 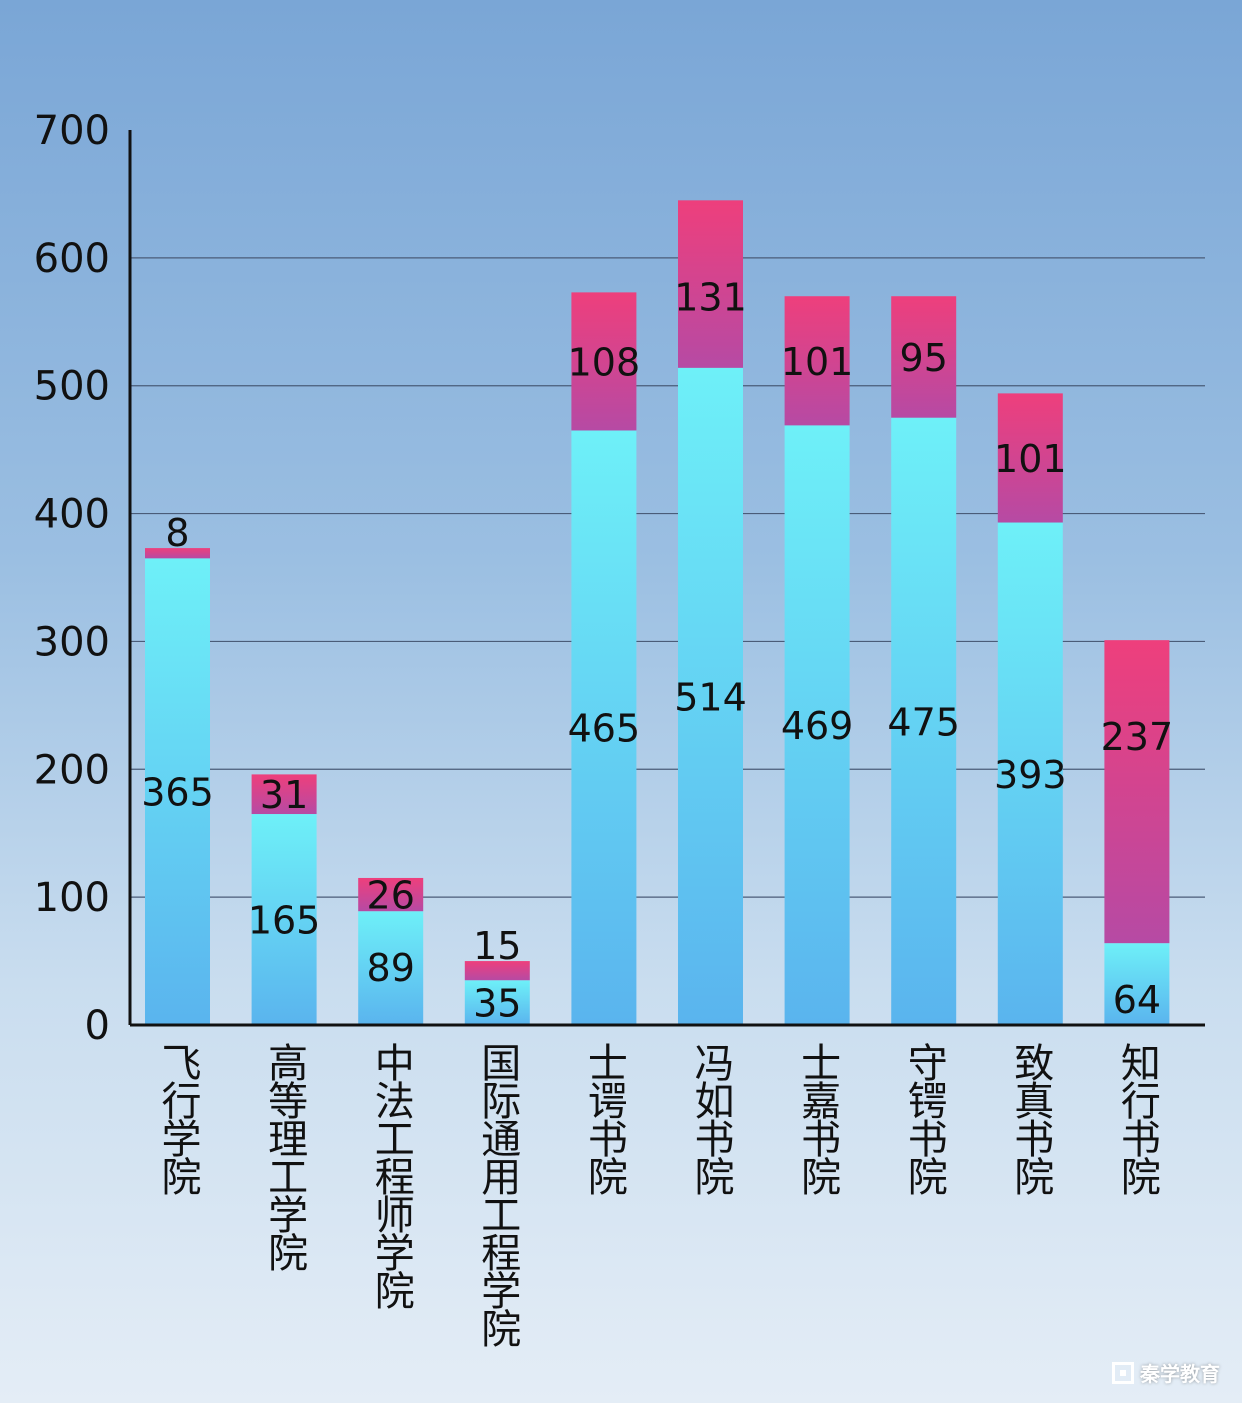 I want to click on data-label-base: 469, so click(x=817, y=726).